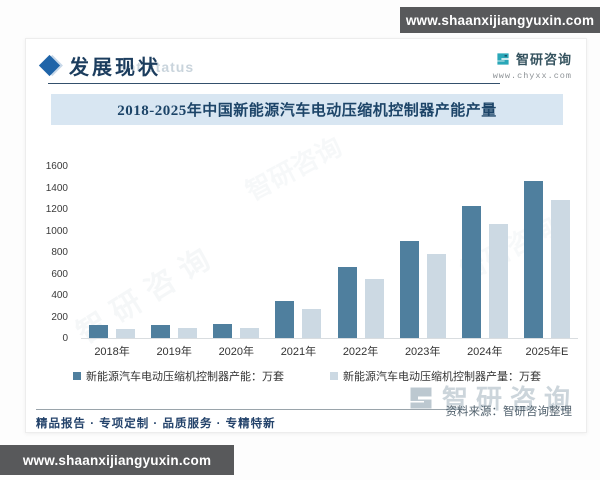 The image size is (600, 480). Describe the element at coordinates (442, 377) in the screenshot. I see `legend-label: 新能源汽车电动压缩机控制器产量：万套` at that location.